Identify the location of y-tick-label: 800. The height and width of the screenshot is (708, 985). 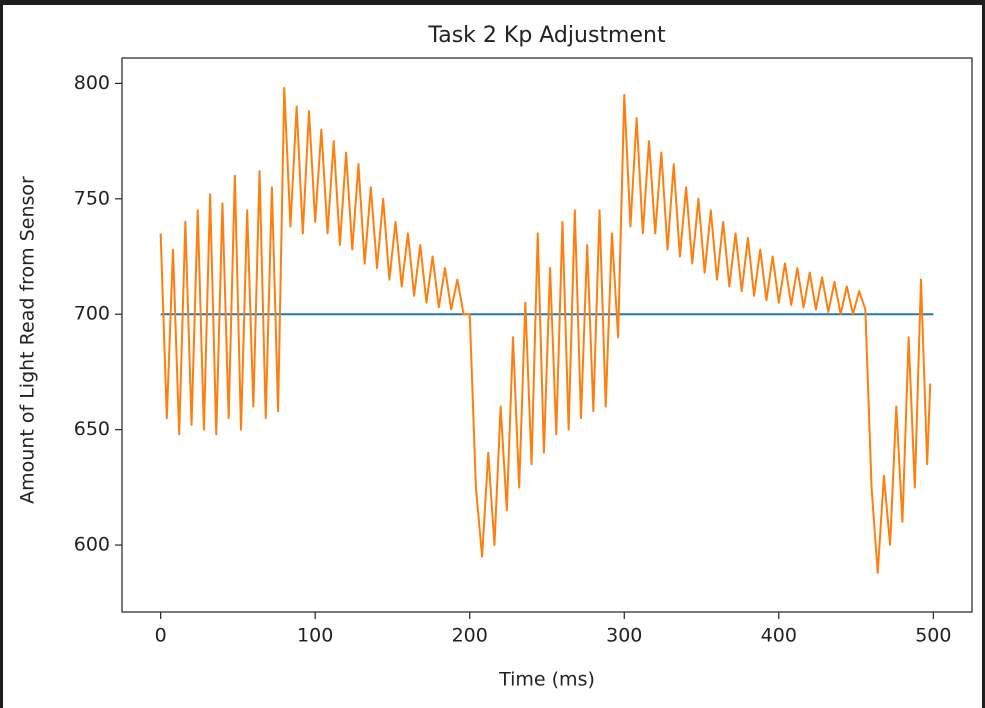
(92, 83).